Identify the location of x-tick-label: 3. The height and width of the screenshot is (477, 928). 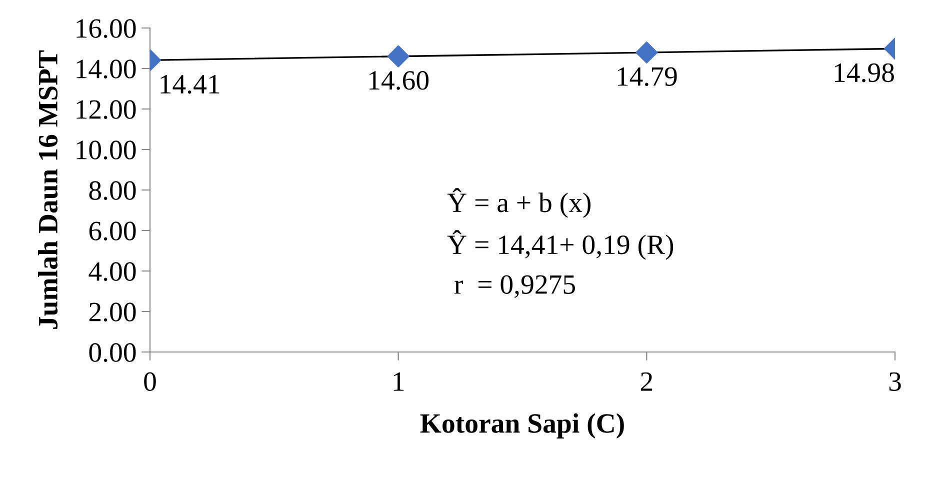
(895, 381).